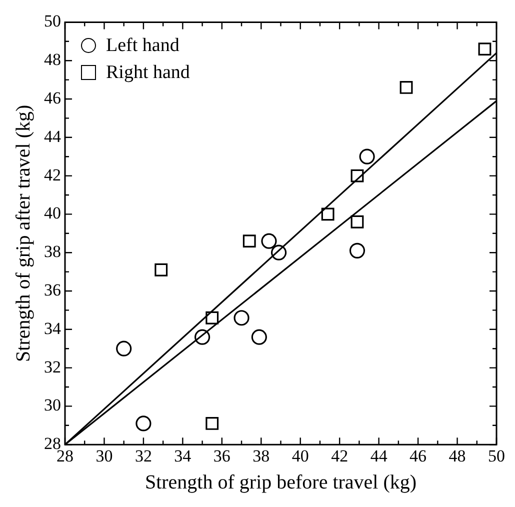 This screenshot has width=515, height=507. What do you see at coordinates (261, 456) in the screenshot?
I see `x-tick-label: 38` at bounding box center [261, 456].